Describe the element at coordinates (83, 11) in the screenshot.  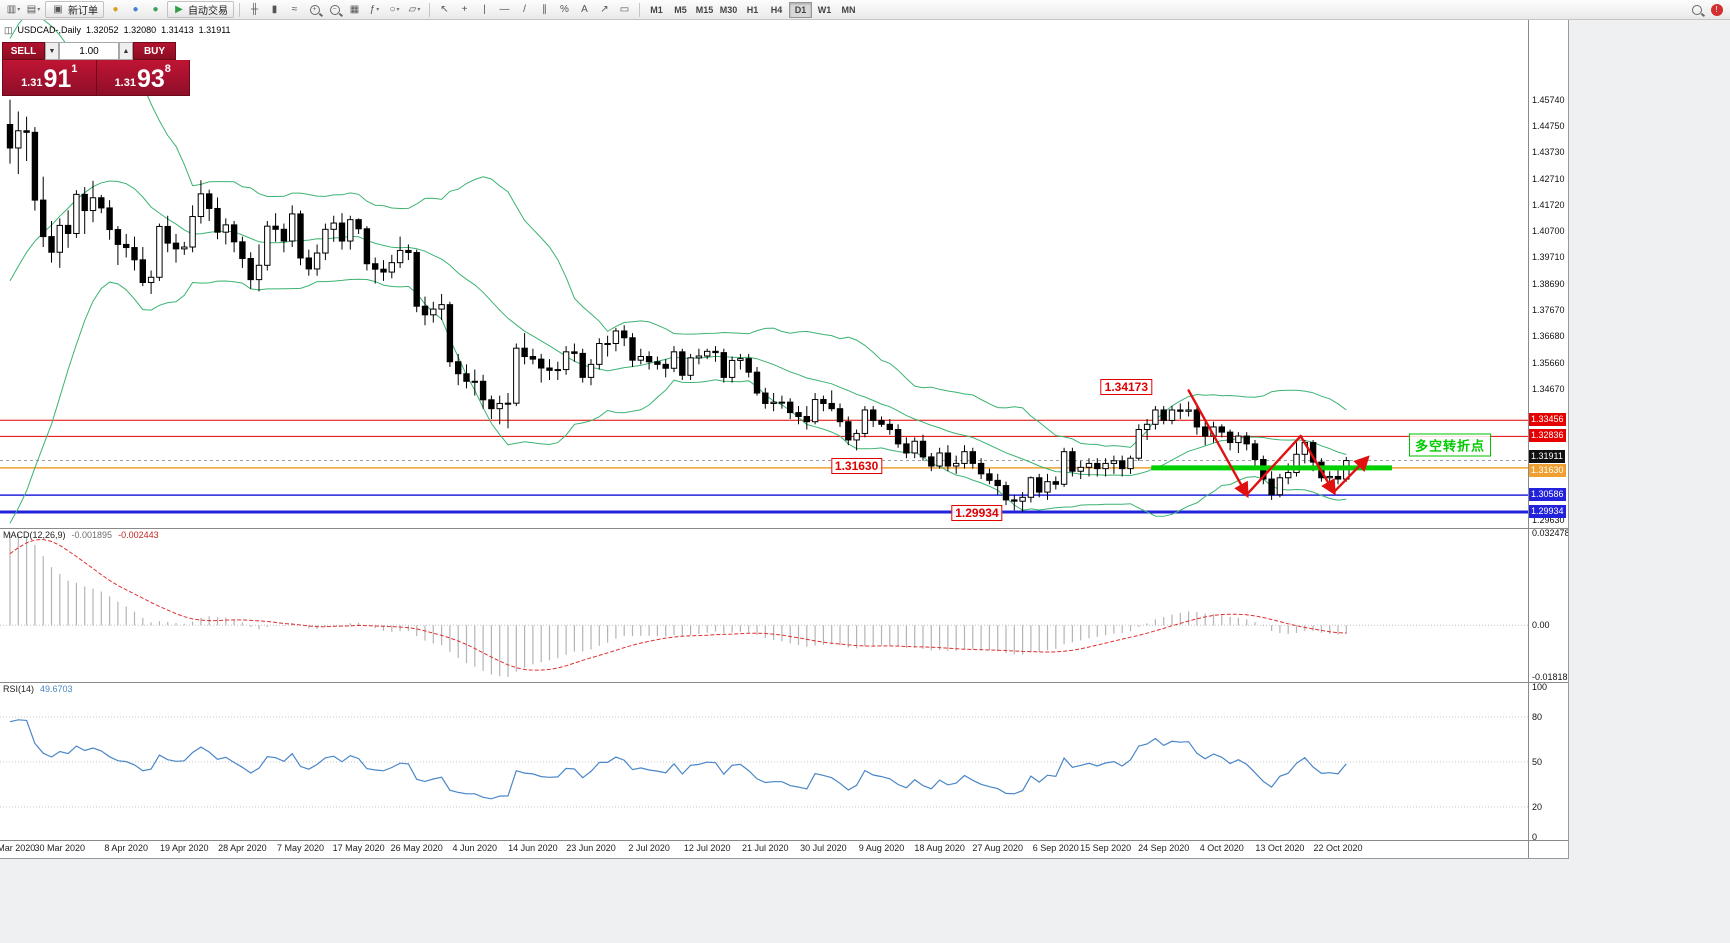
I see `new-order-label: 新订单` at that location.